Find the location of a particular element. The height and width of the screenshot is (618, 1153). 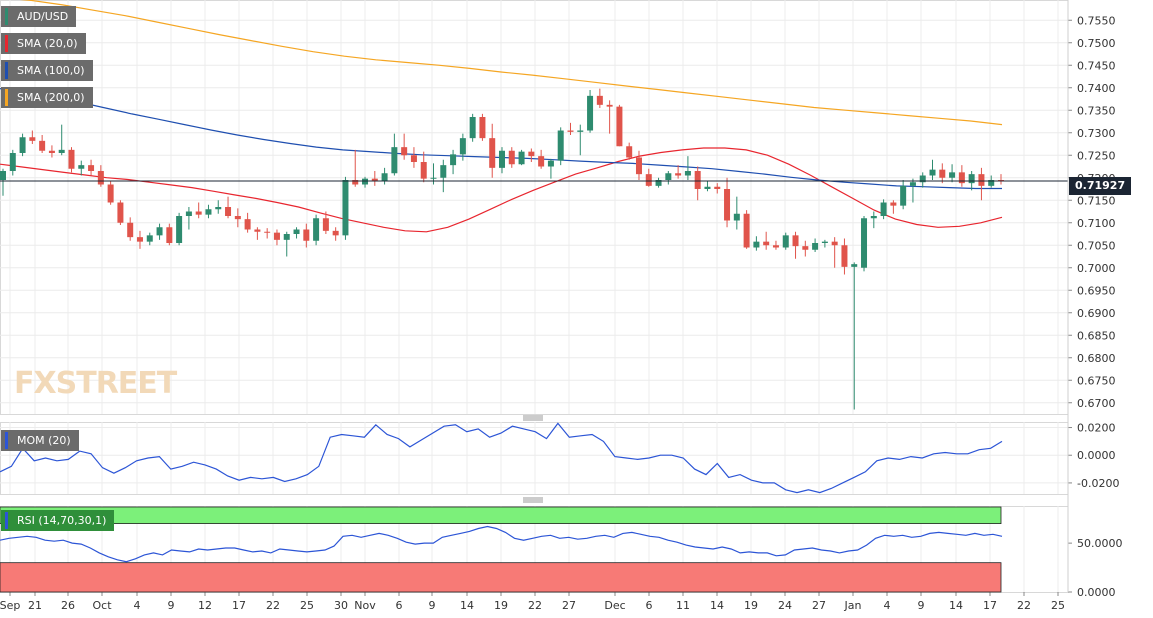

x-tick-label: Nov is located at coordinates (365, 605).